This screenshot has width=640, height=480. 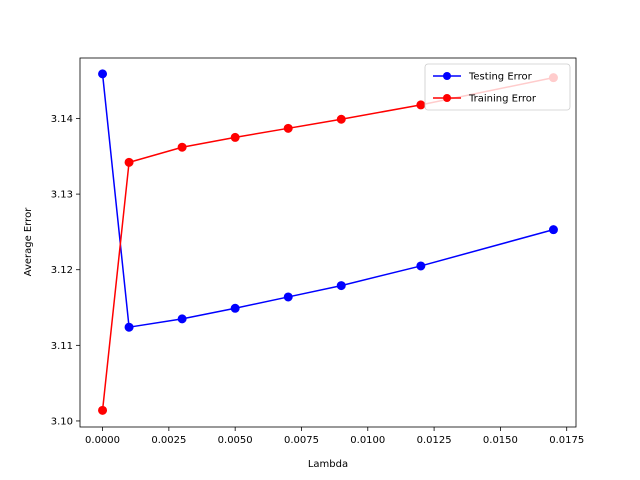 What do you see at coordinates (62, 119) in the screenshot?
I see `y-tick-label: 3.14` at bounding box center [62, 119].